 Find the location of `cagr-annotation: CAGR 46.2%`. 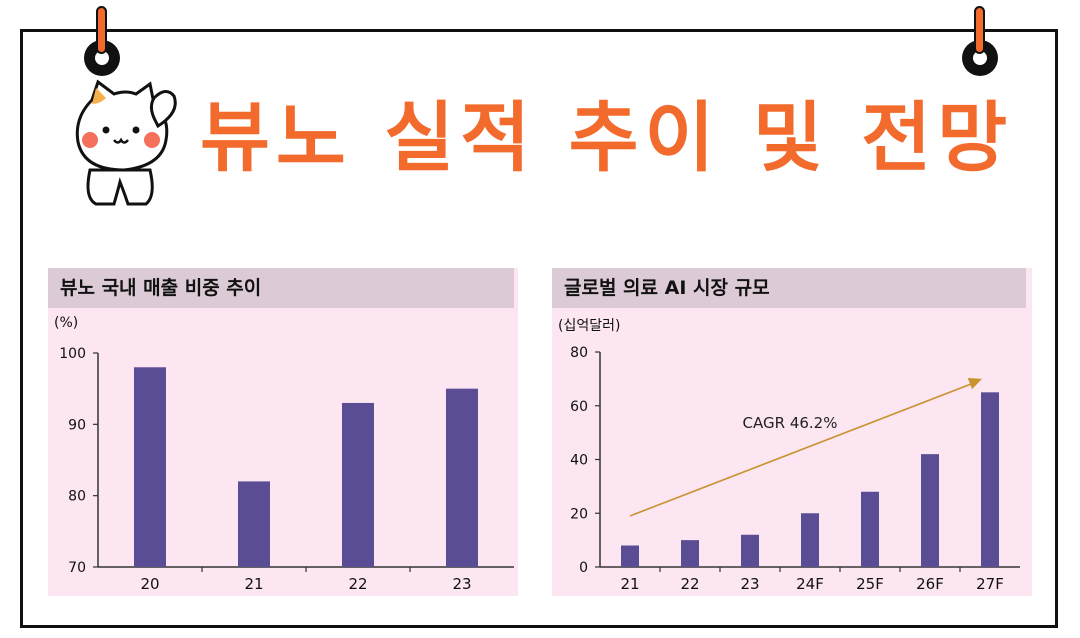

cagr-annotation: CAGR 46.2% is located at coordinates (790, 423).